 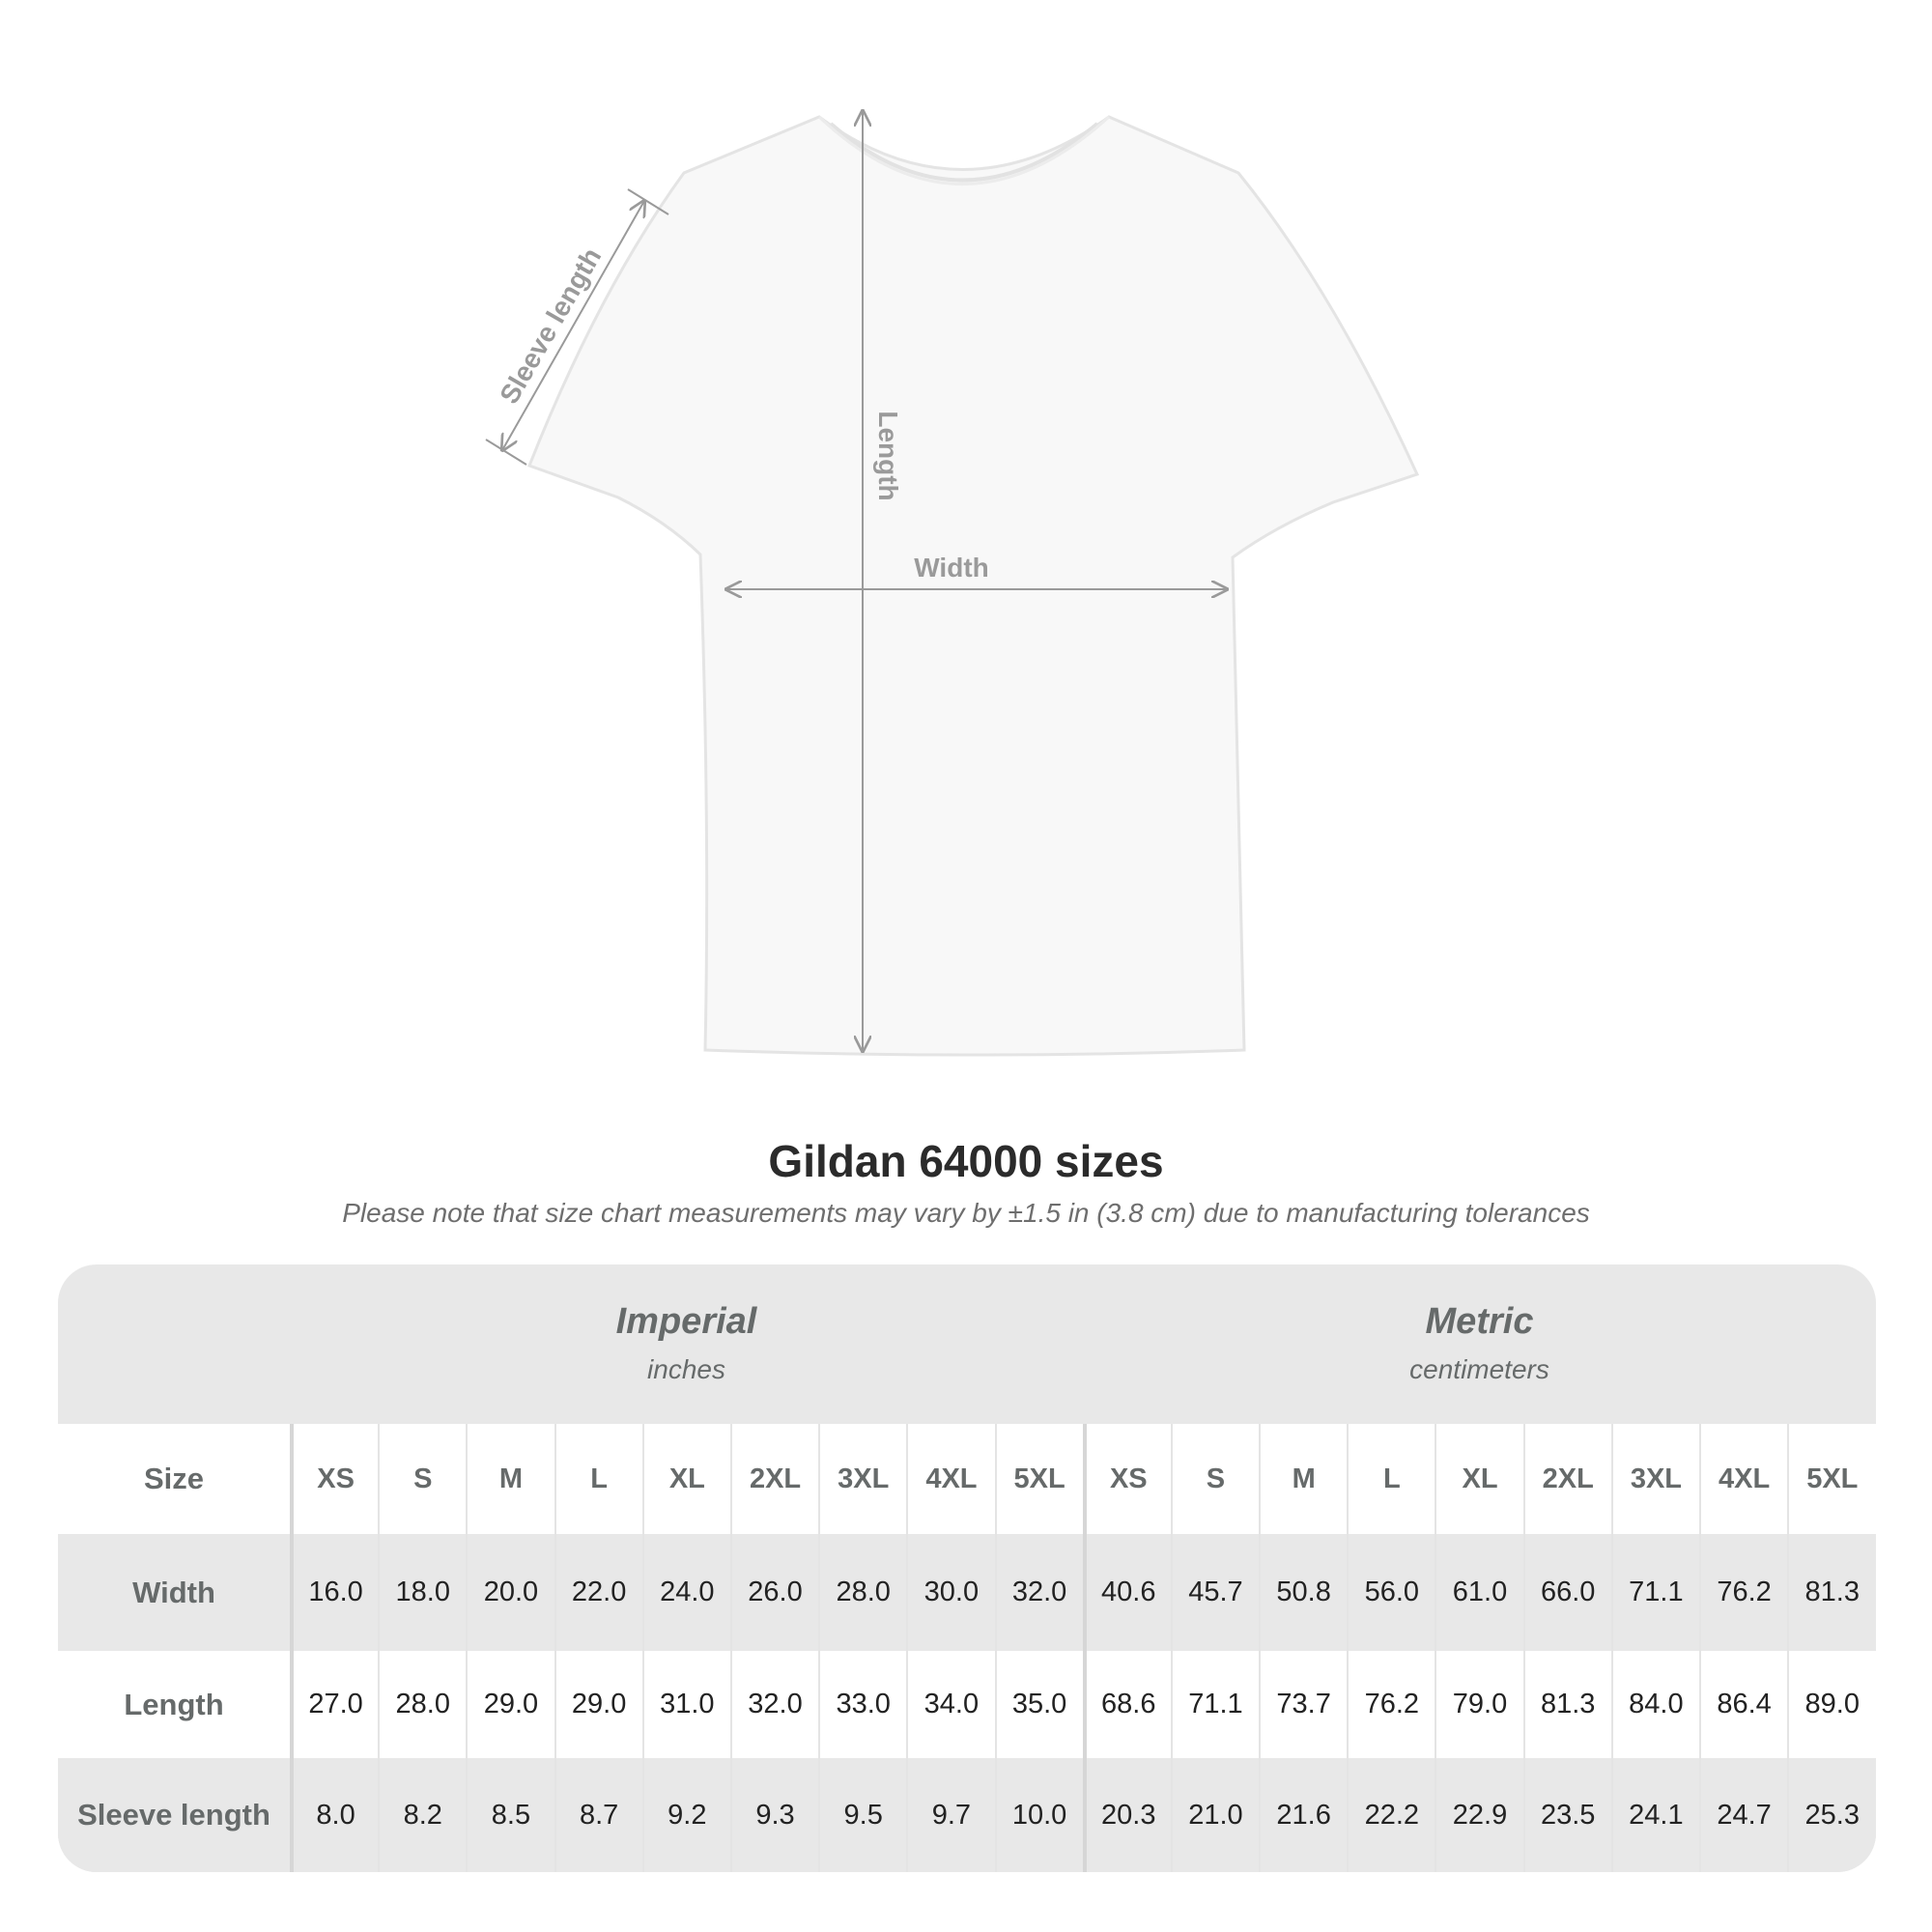 What do you see at coordinates (1038, 1815) in the screenshot?
I see `value-cell: 10.0` at bounding box center [1038, 1815].